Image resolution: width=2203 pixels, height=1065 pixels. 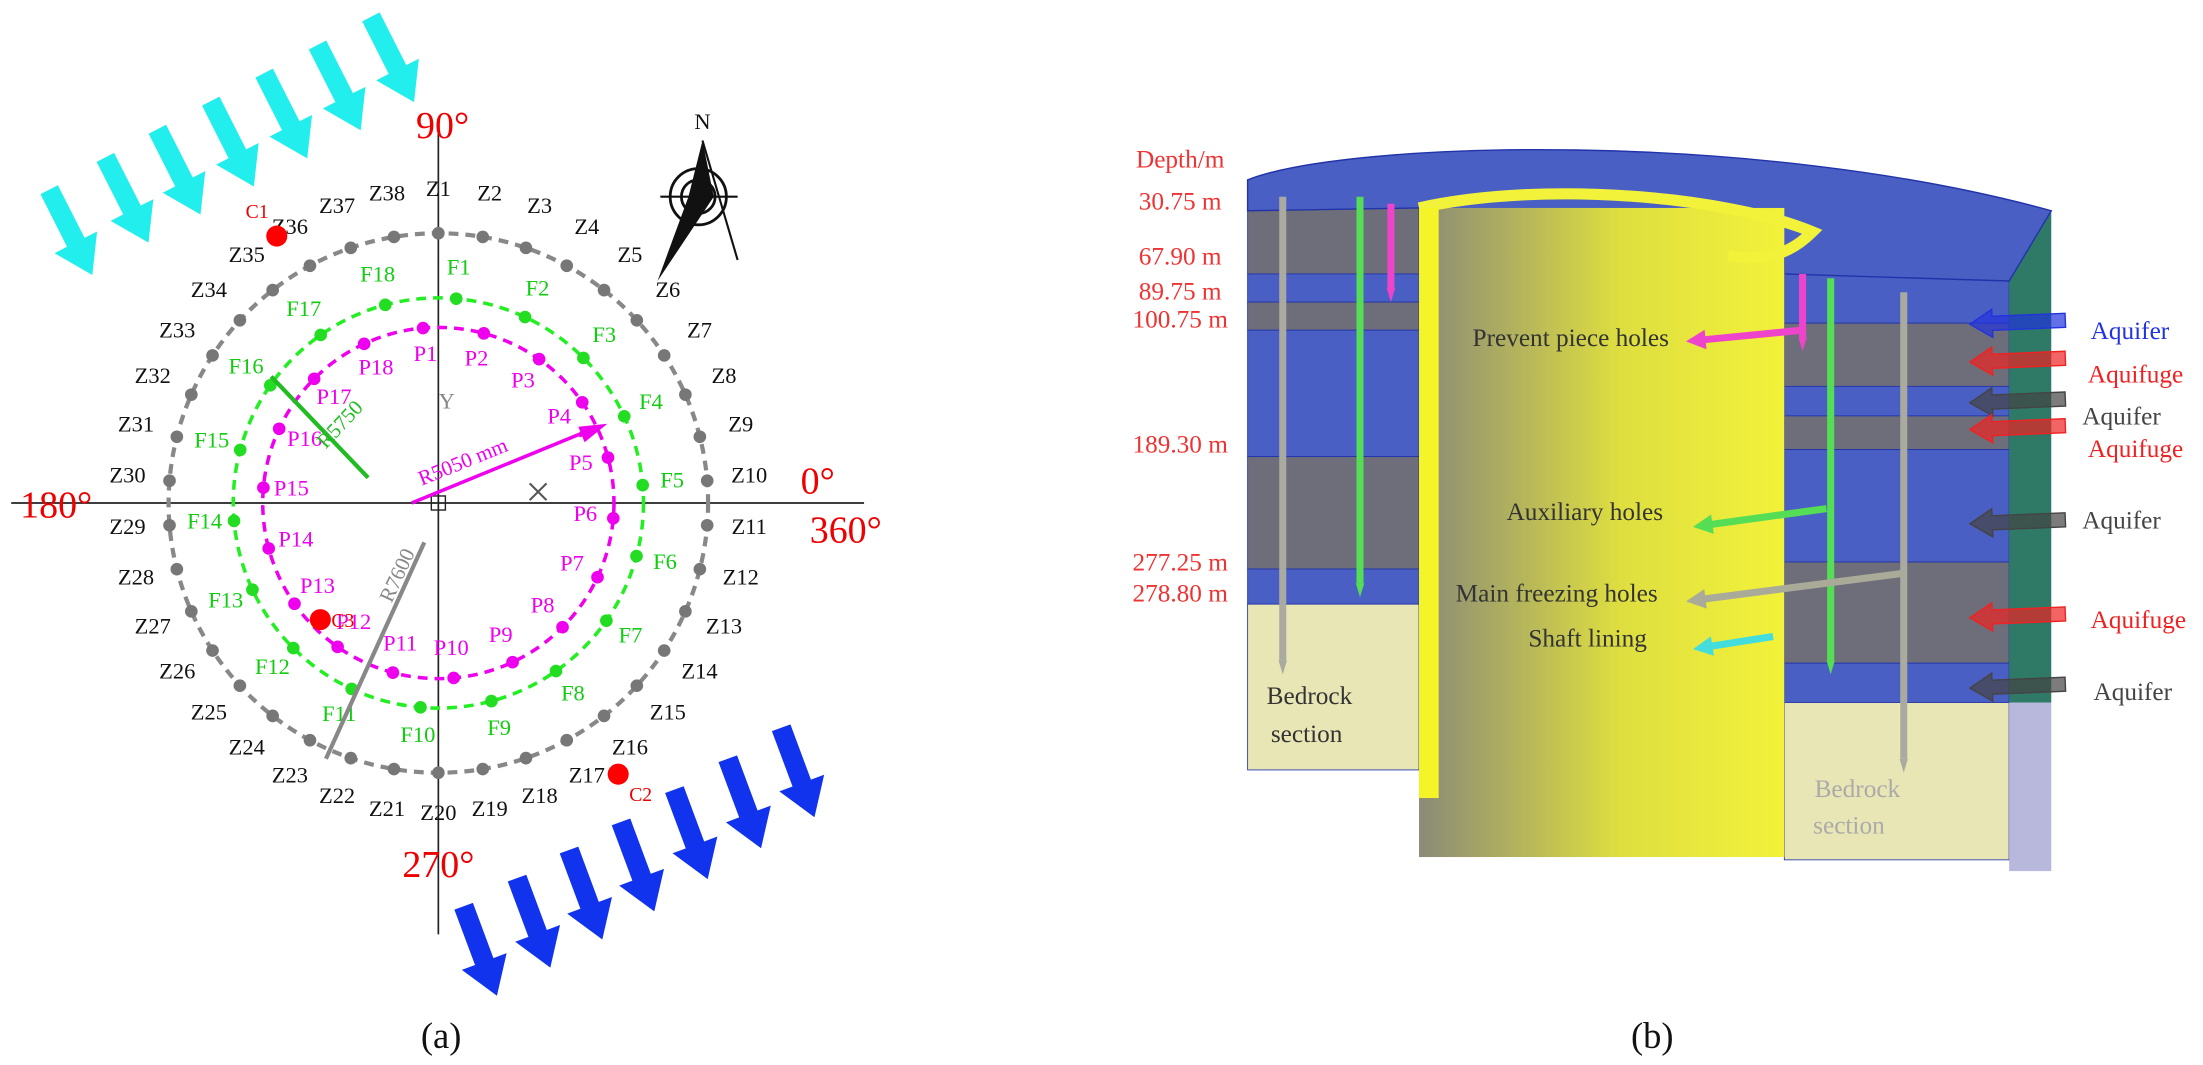 I want to click on hole-label: Shaft lining, so click(x=1587, y=638).